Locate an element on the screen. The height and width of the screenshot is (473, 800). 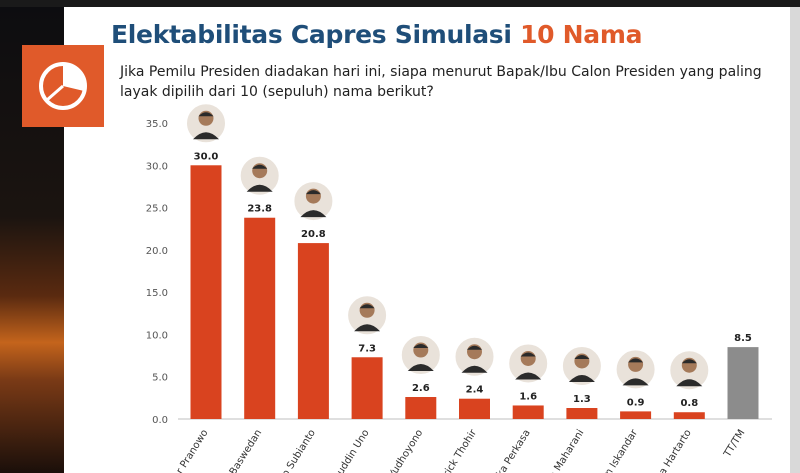
category-label: Erick Thohir is located at coordinates (458, 450).